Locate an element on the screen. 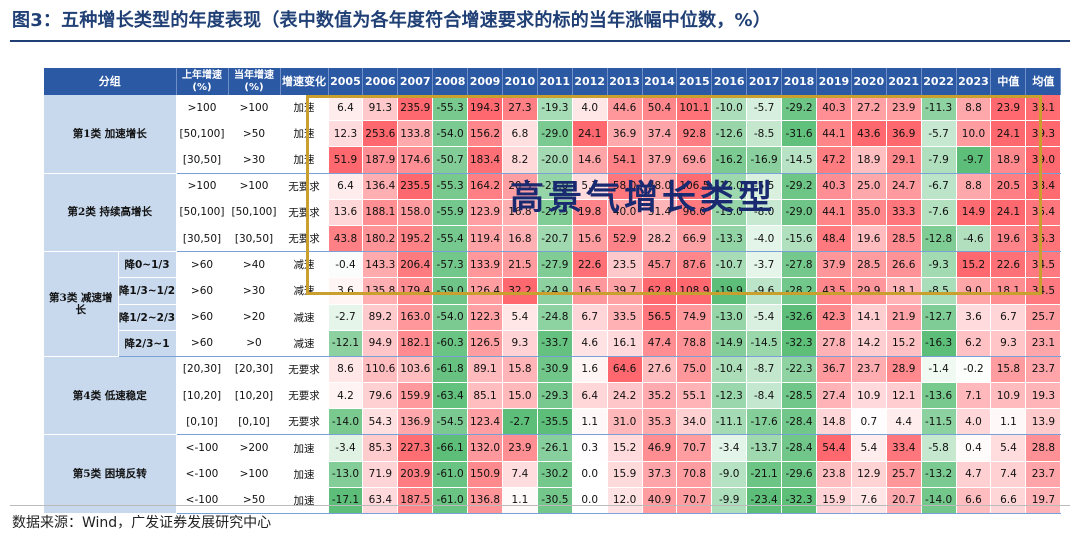  mean-cell: 19.7 is located at coordinates (1043, 501).